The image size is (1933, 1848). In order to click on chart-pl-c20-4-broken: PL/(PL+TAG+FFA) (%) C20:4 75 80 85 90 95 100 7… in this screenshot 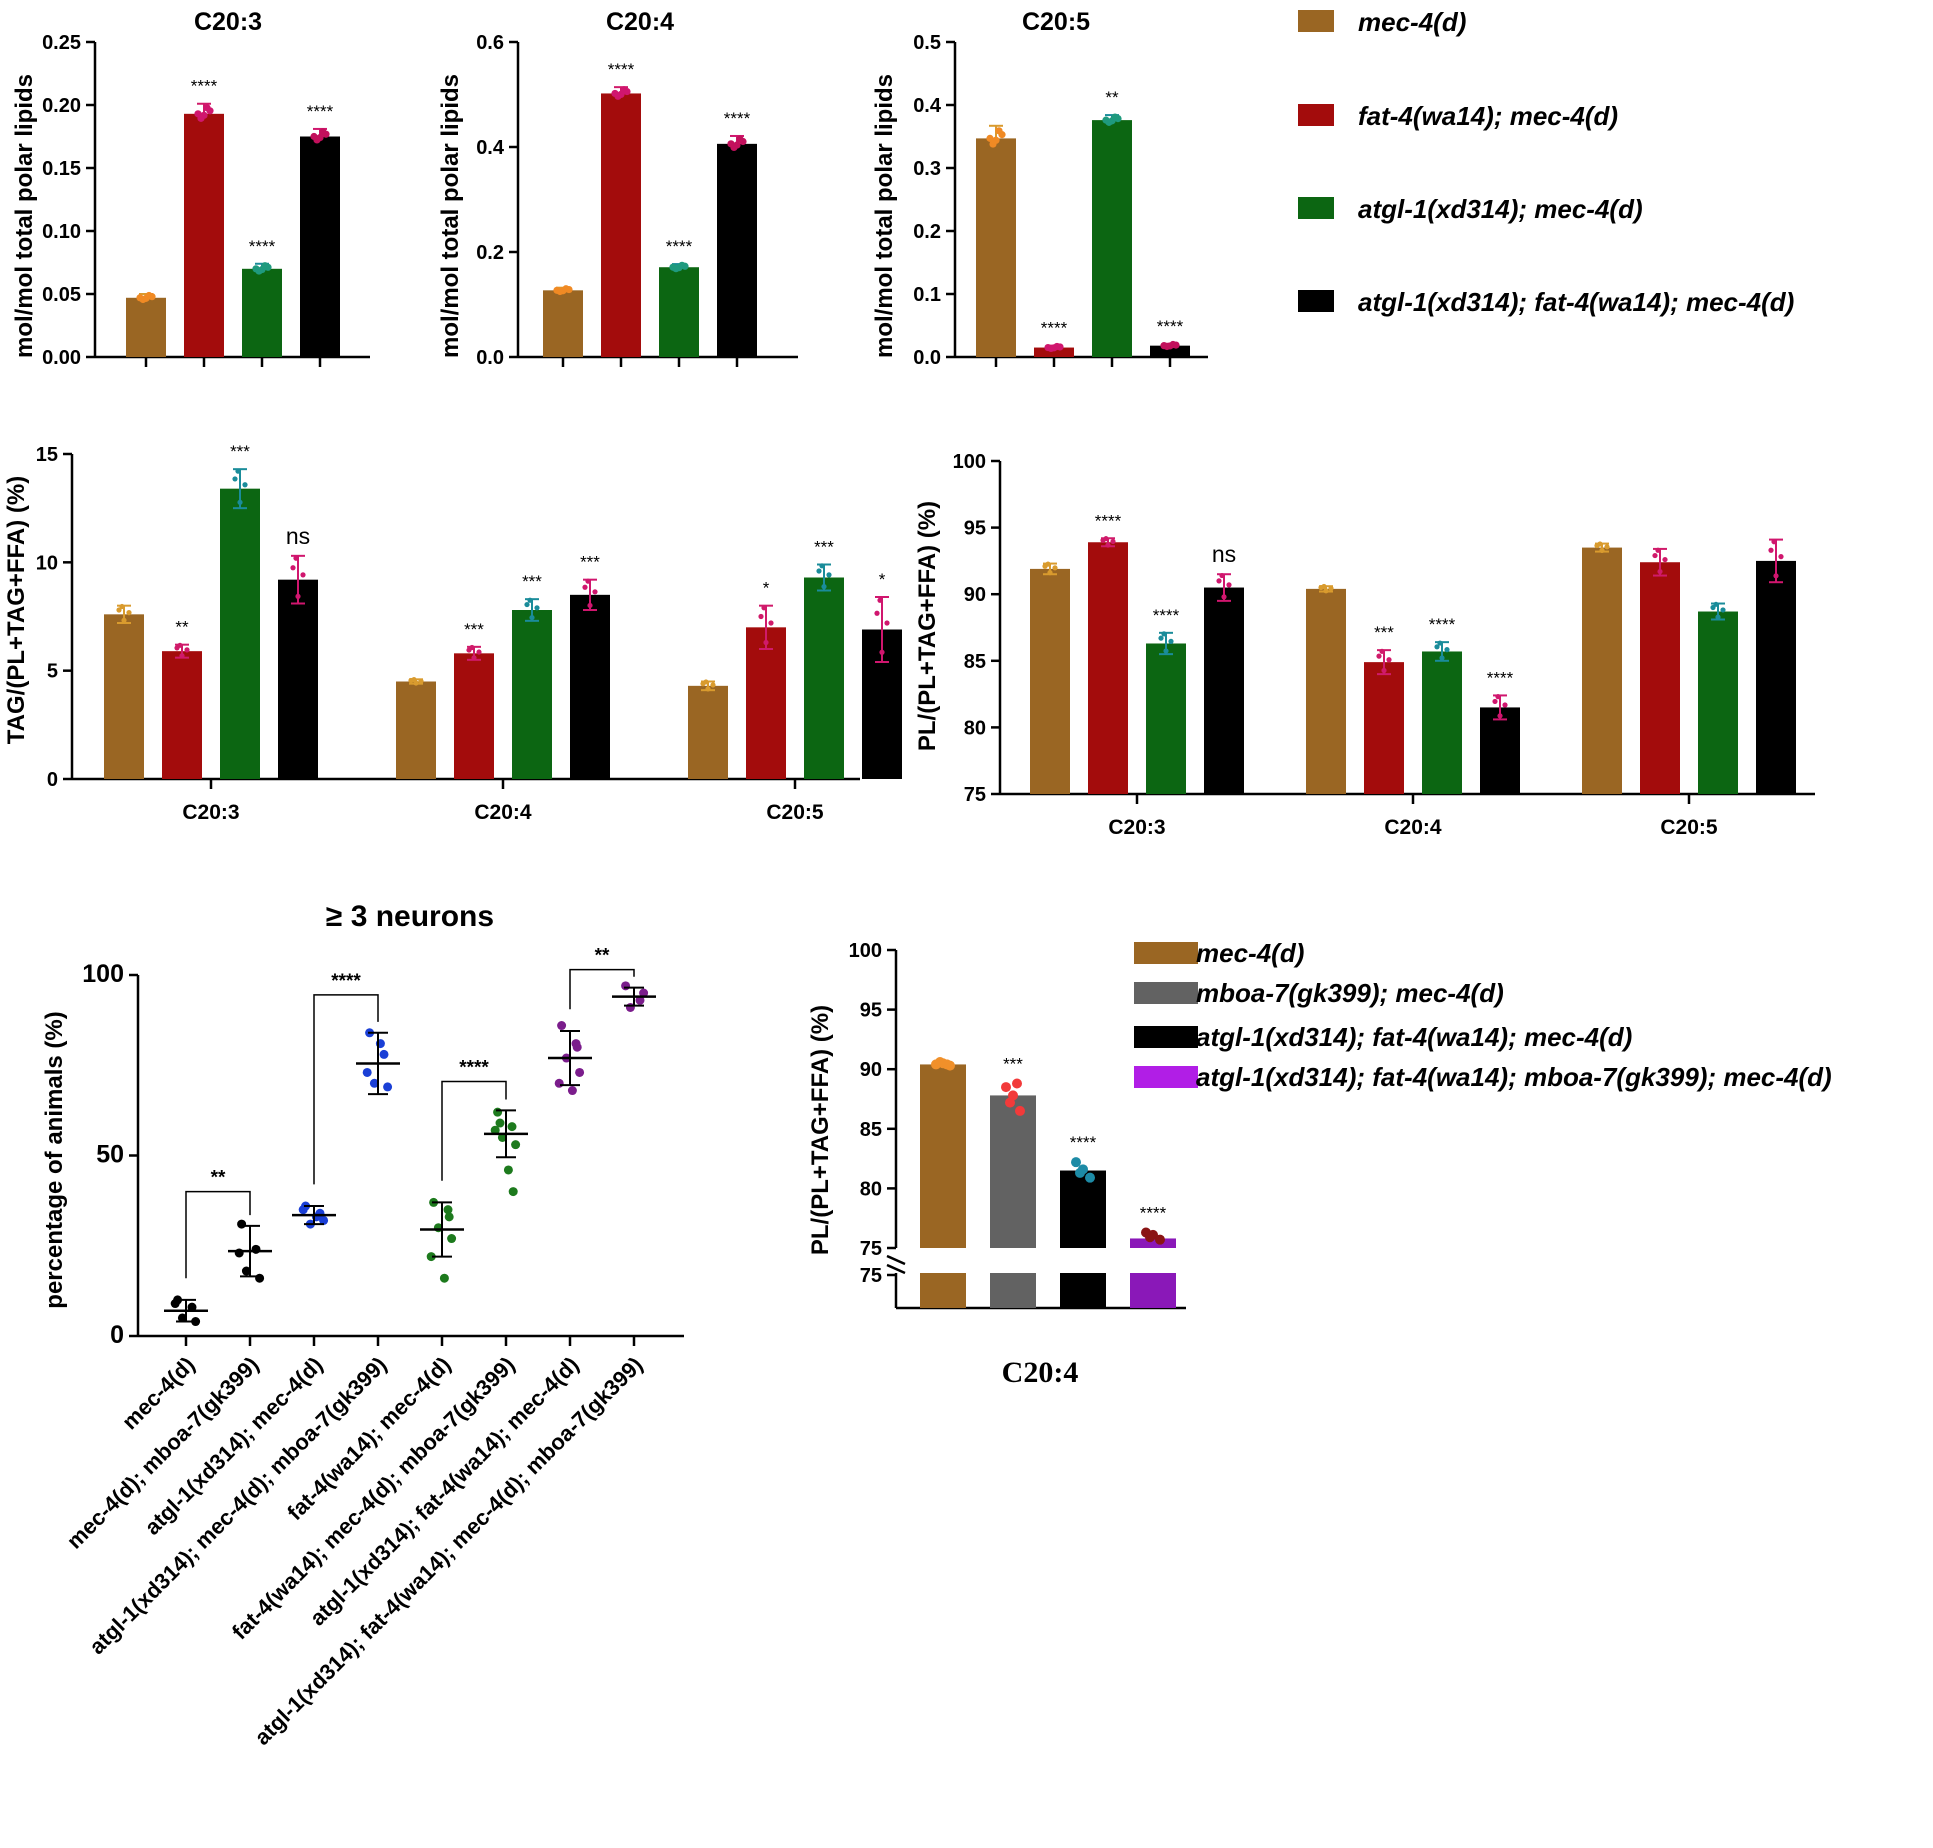, I will do `click(996, 1164)`.